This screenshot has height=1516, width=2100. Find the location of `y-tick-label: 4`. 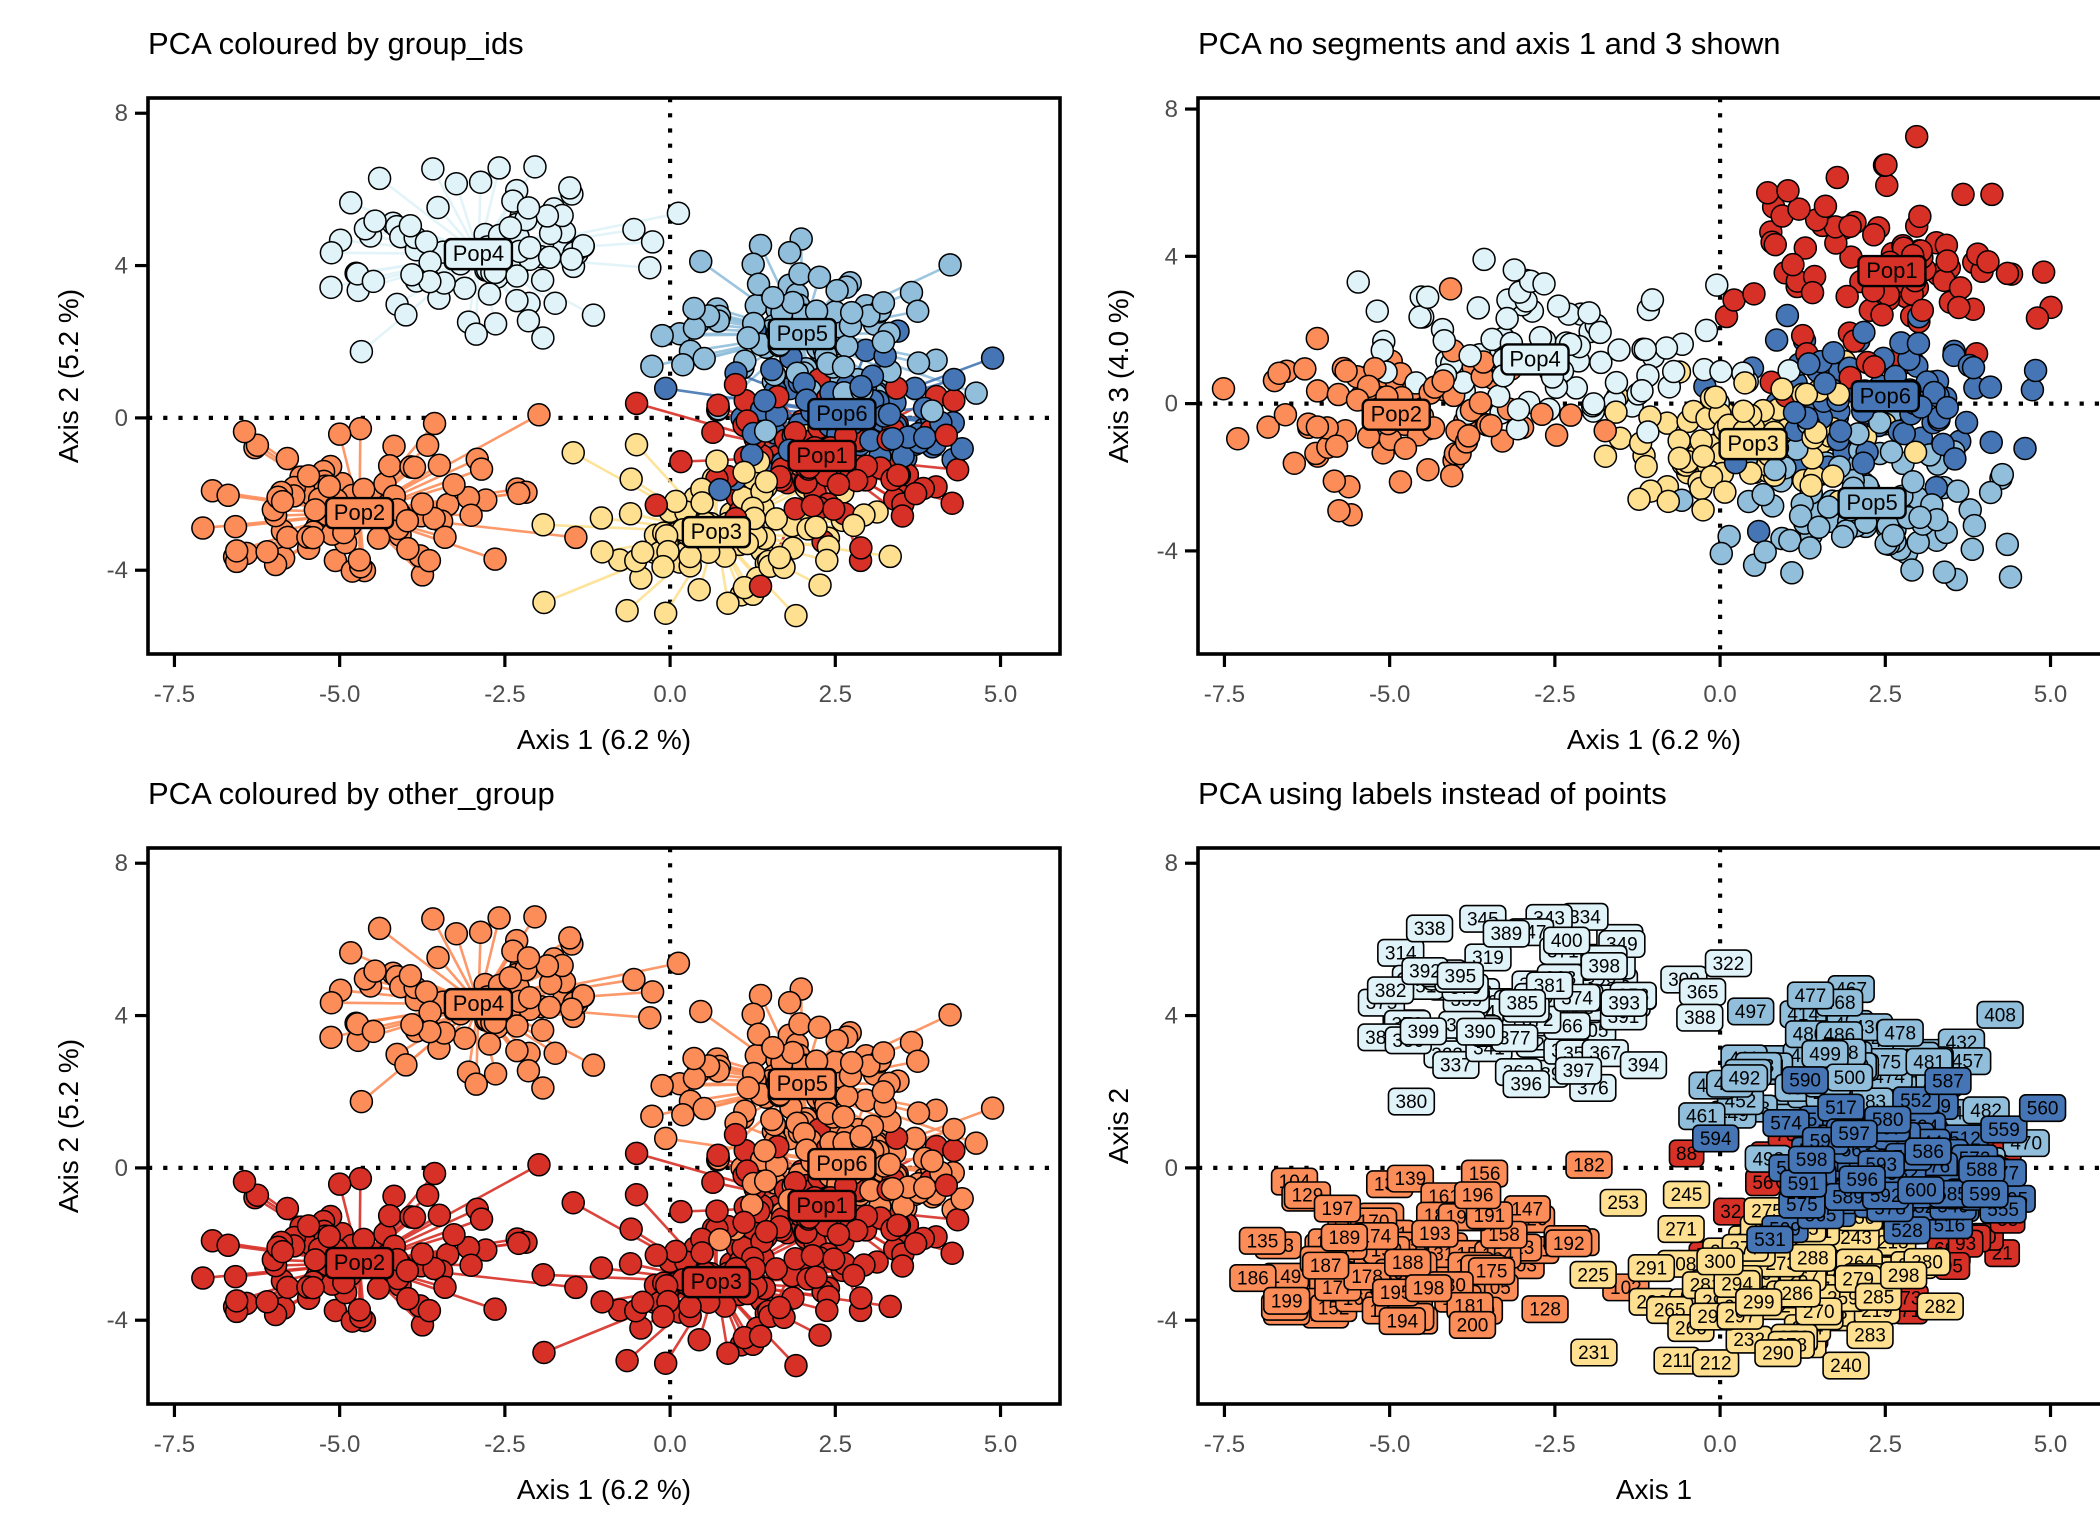

y-tick-label: 4 is located at coordinates (1171, 1016).